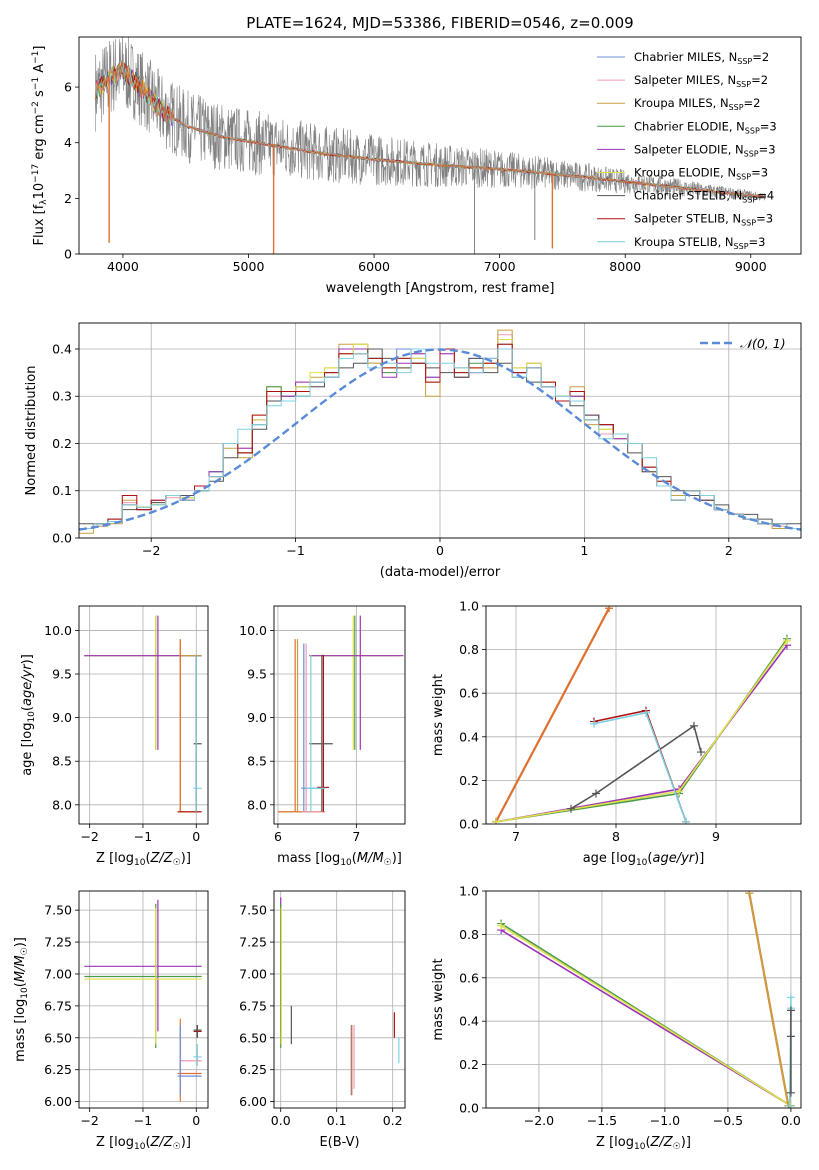 The width and height of the screenshot is (819, 1170). Describe the element at coordinates (40, 146) in the screenshot. I see `y-axis-label: Flux [fλ10−17 erg cm−2 s−1 A−1]` at that location.